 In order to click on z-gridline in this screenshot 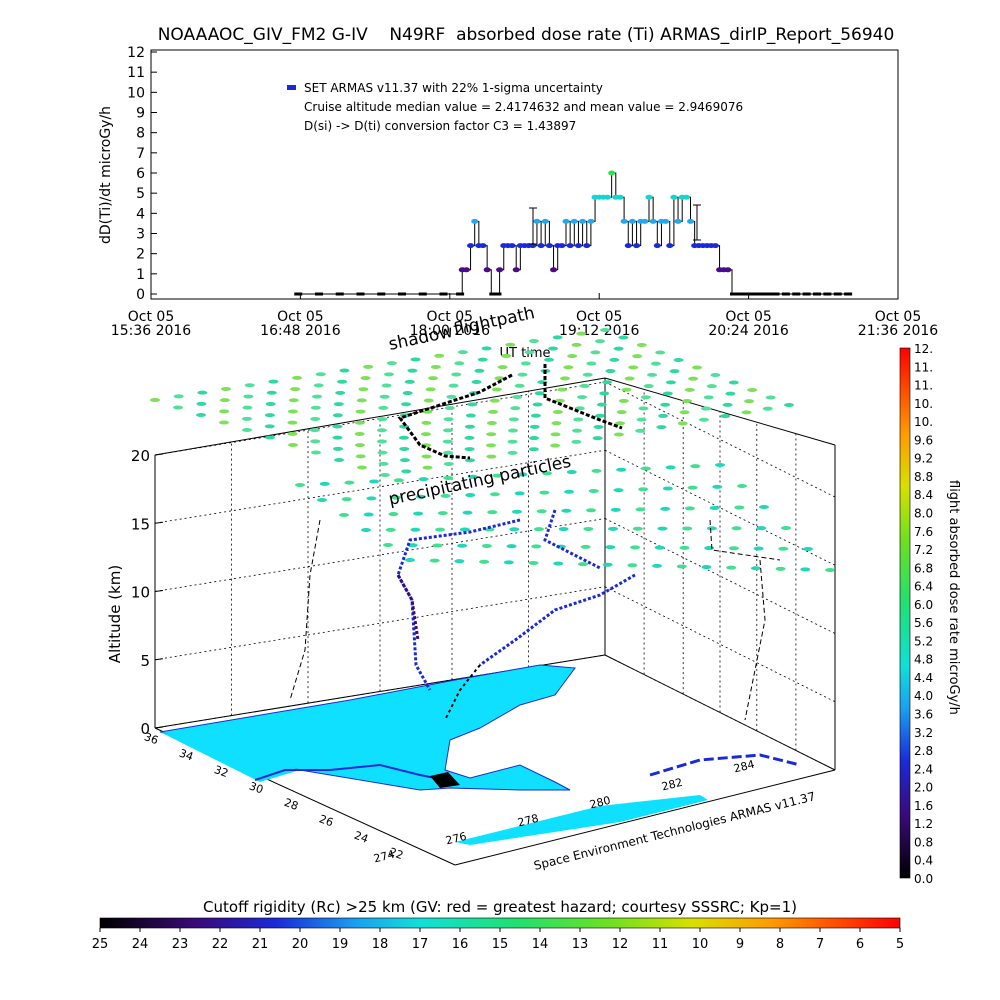, I will do `click(720, 644)`.